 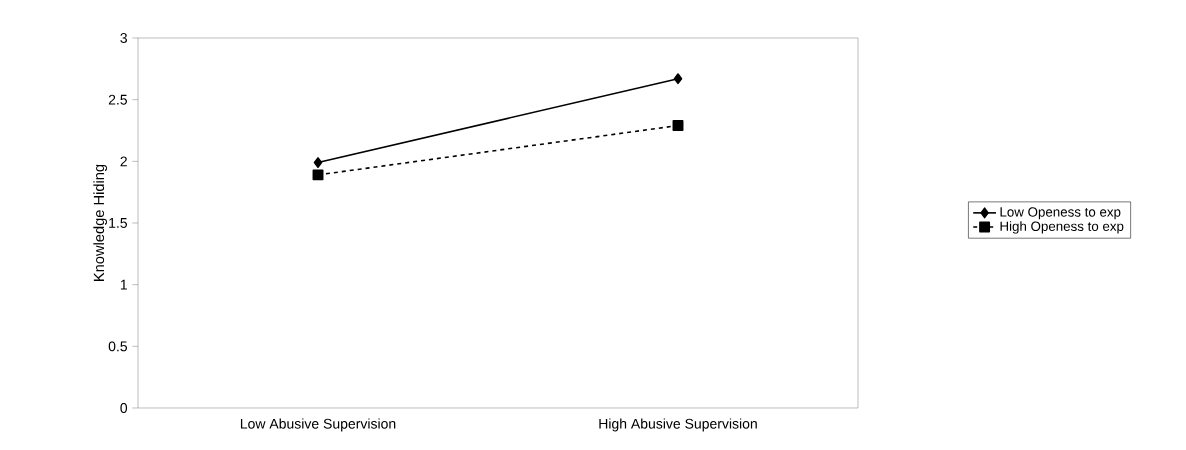 What do you see at coordinates (123, 161) in the screenshot?
I see `y-tick-label: 2` at bounding box center [123, 161].